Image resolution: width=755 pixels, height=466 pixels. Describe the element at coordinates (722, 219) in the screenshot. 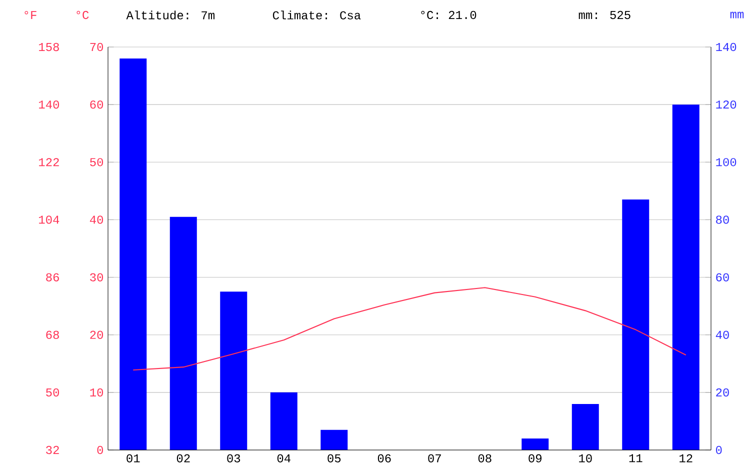

I see `y2-tick-label: 80` at that location.